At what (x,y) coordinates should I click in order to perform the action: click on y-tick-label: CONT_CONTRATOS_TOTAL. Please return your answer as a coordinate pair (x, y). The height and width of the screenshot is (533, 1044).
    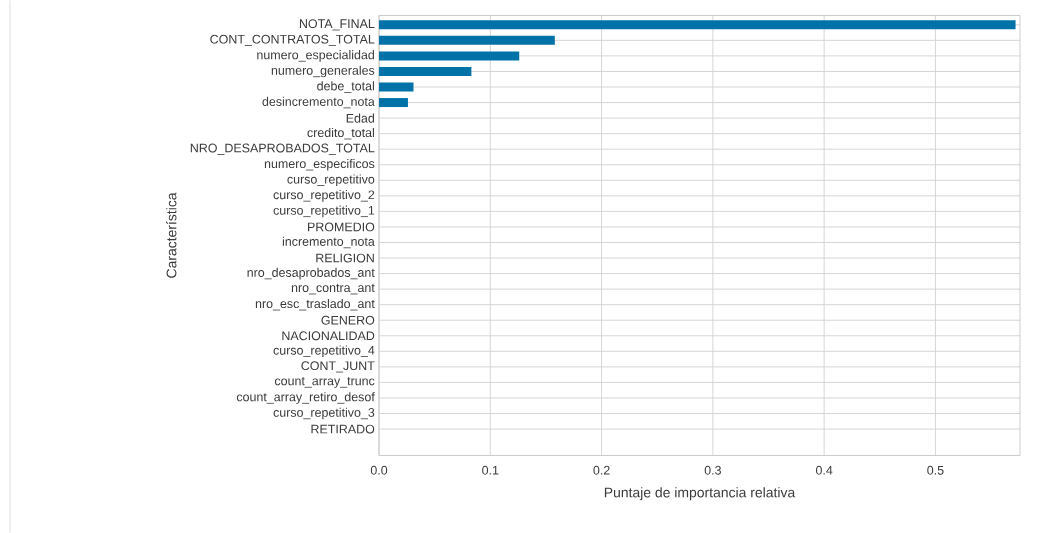
    Looking at the image, I should click on (292, 40).